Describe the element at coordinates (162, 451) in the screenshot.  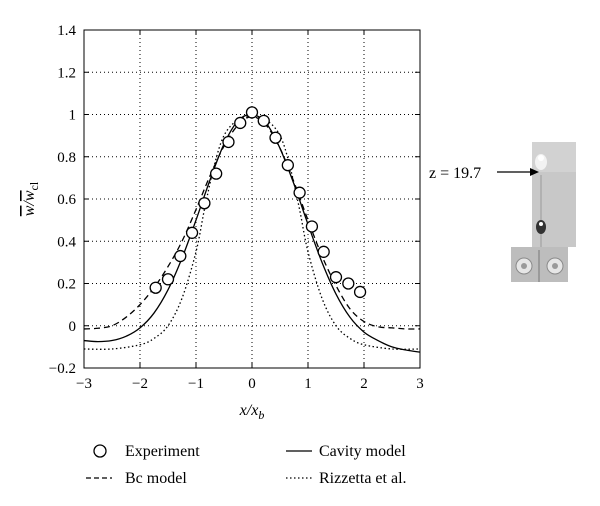
I see `legend-label-experiment: Experiment` at that location.